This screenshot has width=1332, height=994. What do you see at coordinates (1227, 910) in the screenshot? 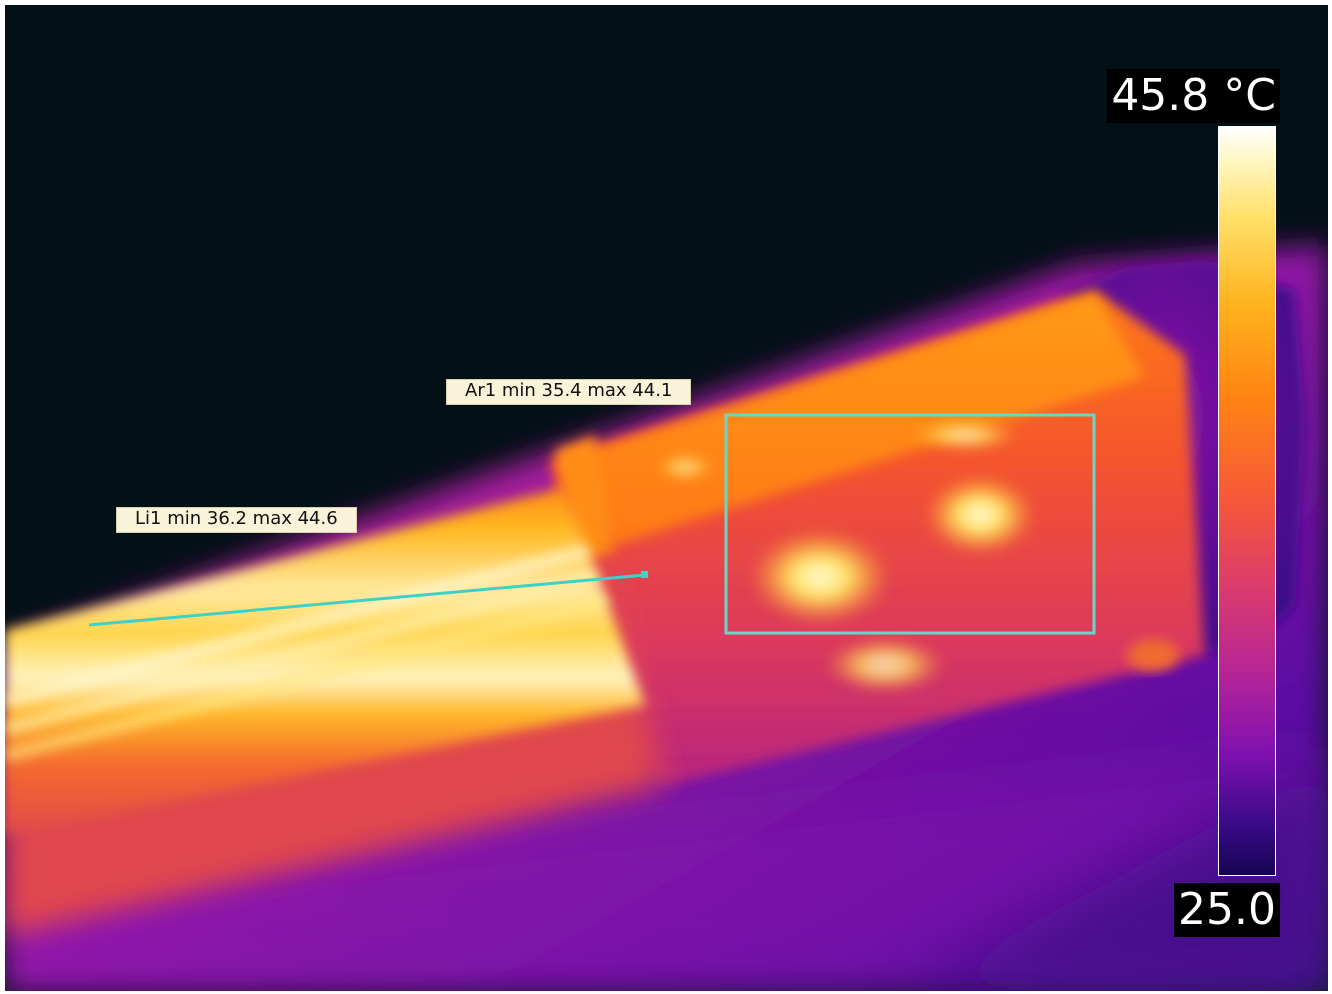
I see `scale-min-label: 25.0` at bounding box center [1227, 910].